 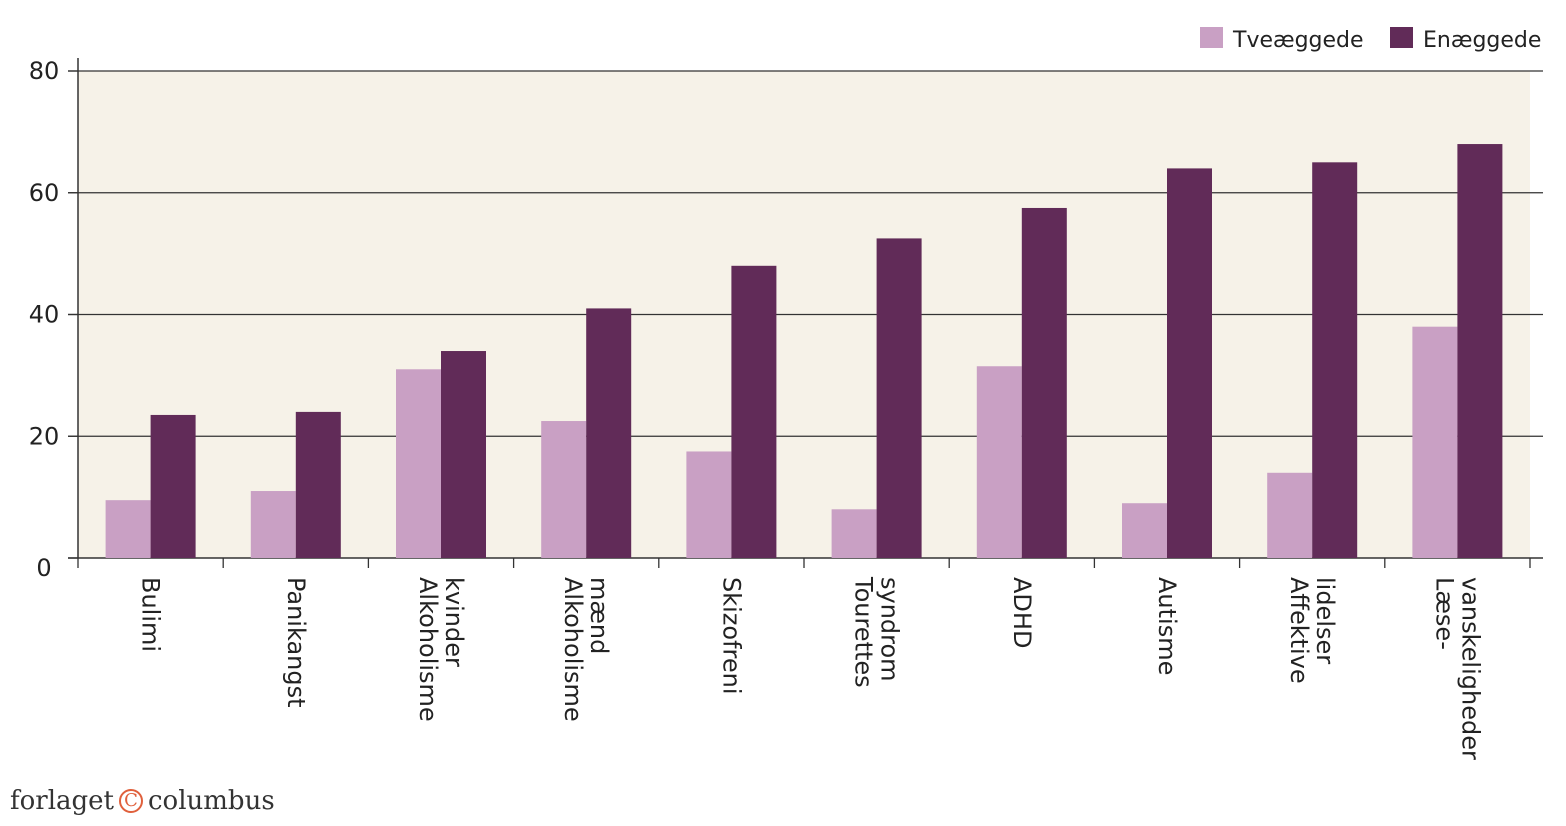 I want to click on y-tick-label: 40, so click(x=44, y=315).